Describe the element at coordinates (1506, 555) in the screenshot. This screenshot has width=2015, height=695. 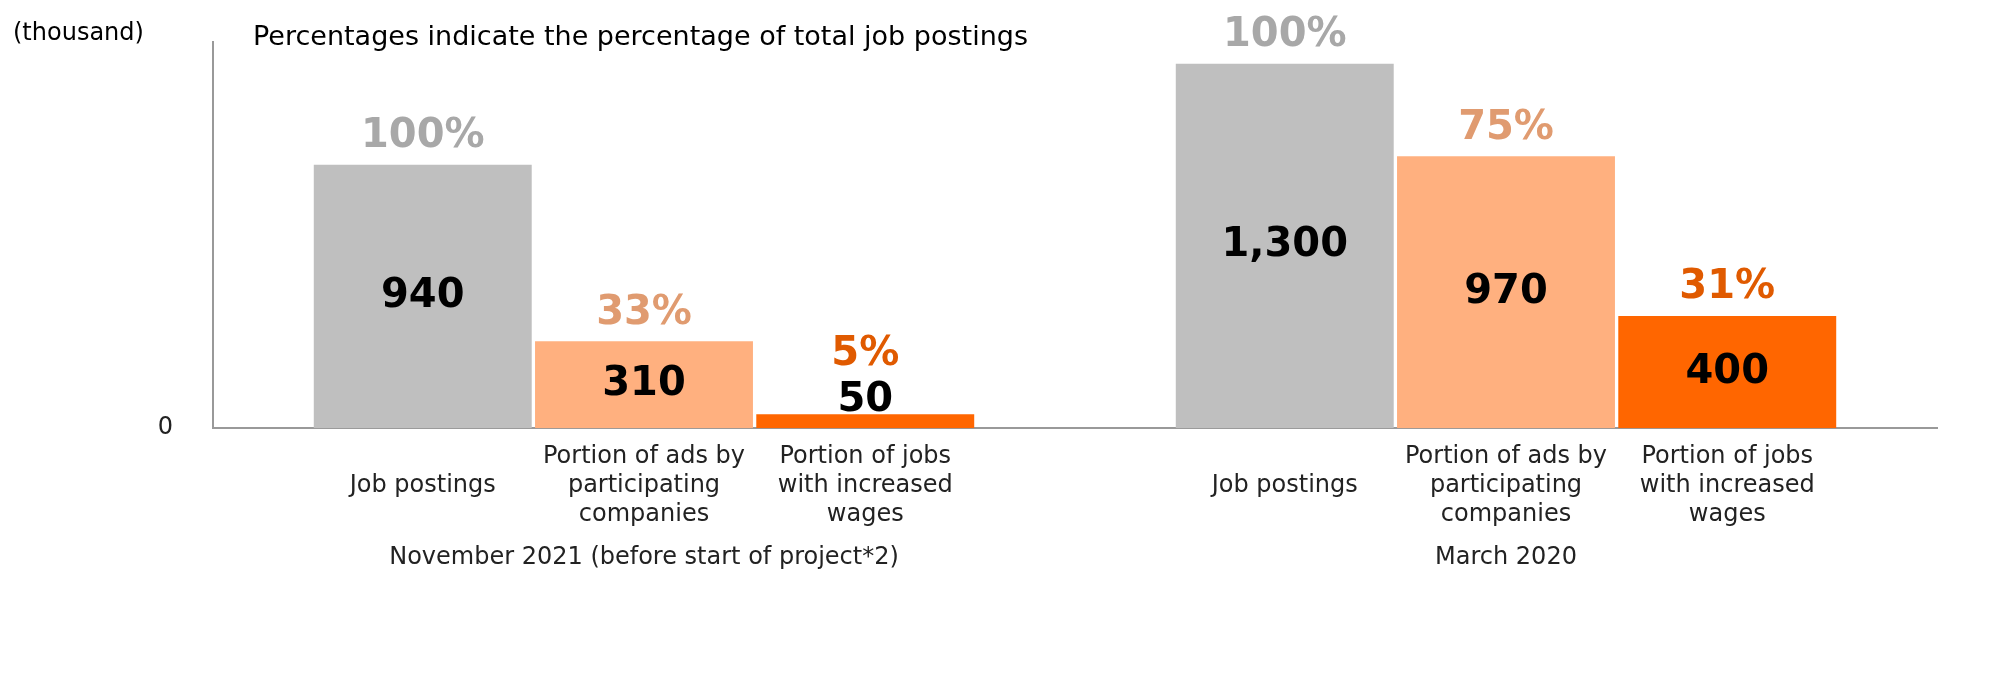
I see `x-tick-label: March 2020` at that location.